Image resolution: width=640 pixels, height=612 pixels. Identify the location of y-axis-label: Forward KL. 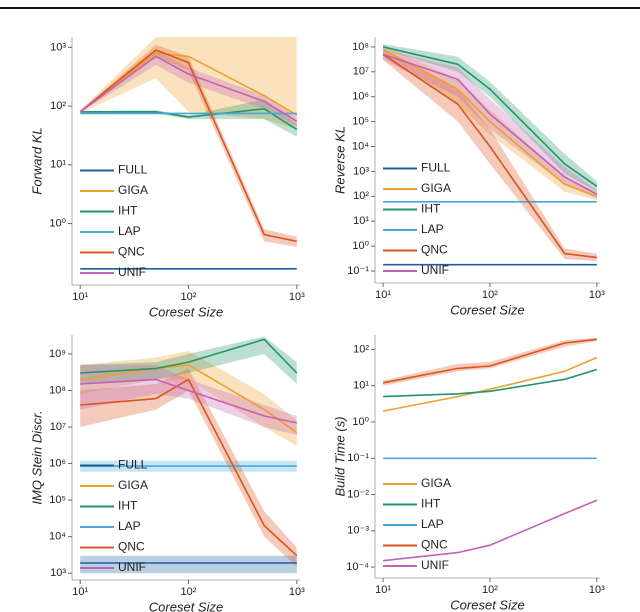
(36, 160).